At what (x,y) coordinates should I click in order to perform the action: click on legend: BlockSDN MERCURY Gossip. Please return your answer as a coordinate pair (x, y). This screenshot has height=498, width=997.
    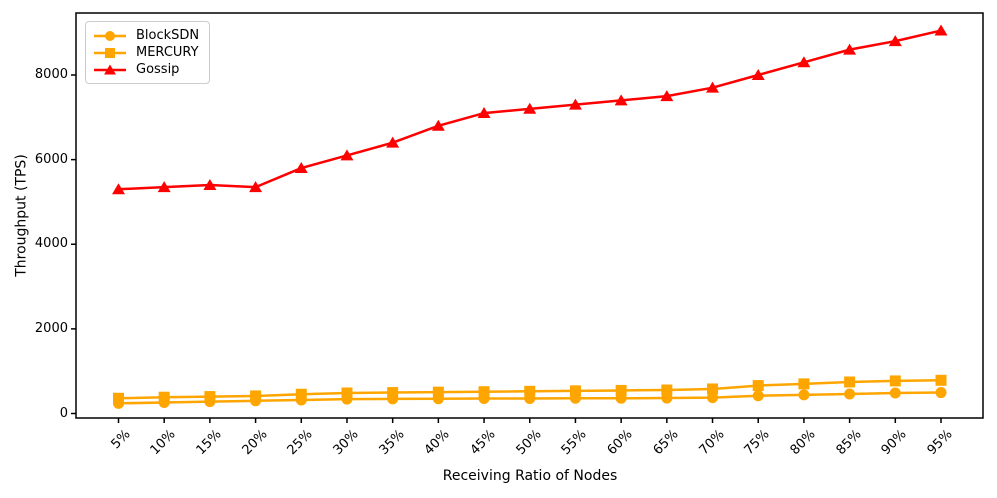
    Looking at the image, I should click on (148, 52).